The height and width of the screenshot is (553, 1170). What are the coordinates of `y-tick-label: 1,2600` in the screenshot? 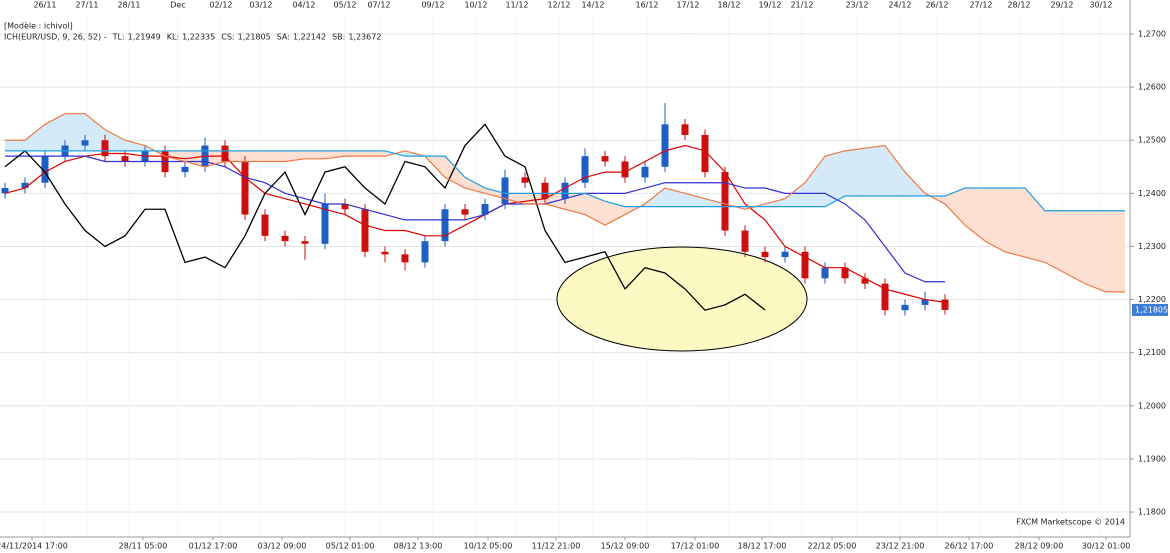 It's located at (1152, 87).